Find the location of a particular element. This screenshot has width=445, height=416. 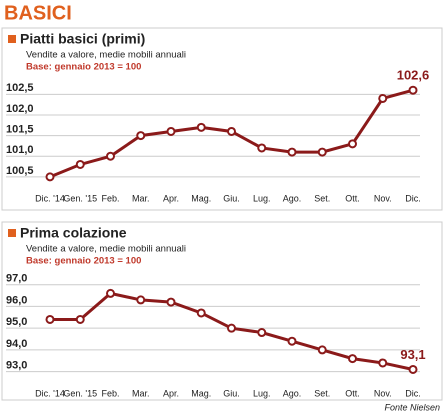

y-tick-label: 97,0 is located at coordinates (16, 279).